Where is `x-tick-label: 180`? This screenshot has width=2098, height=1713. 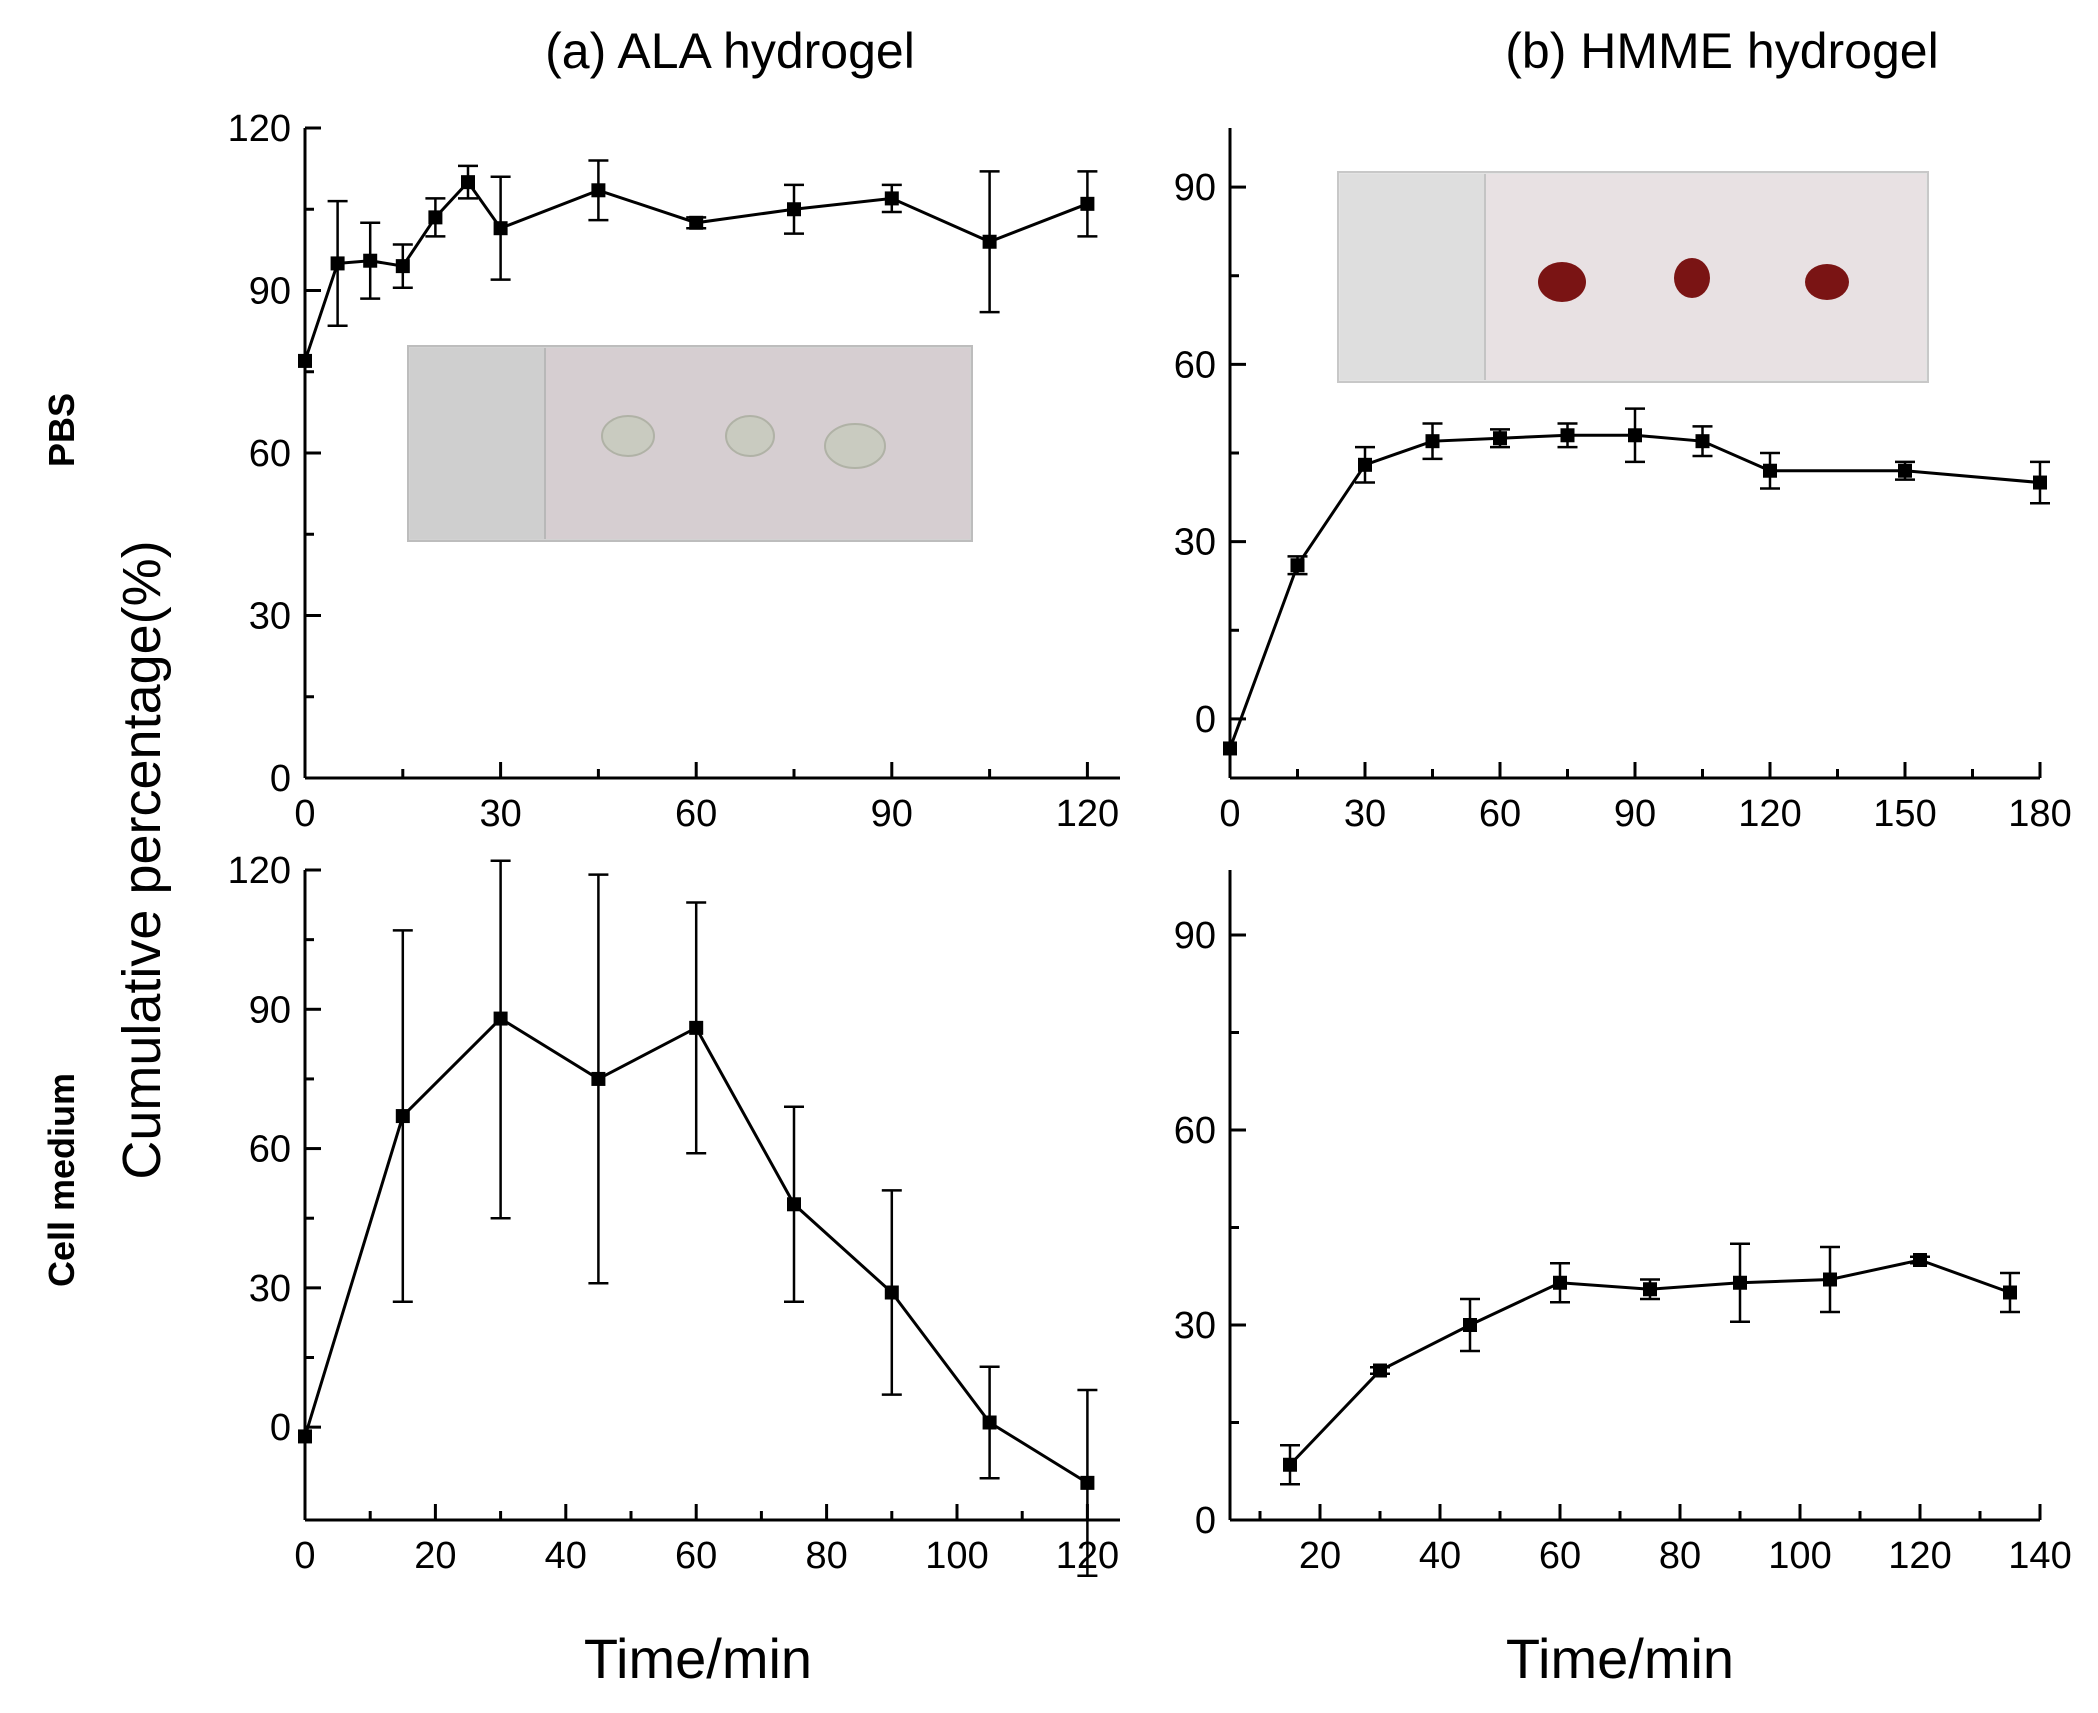 x-tick-label: 180 is located at coordinates (2039, 814).